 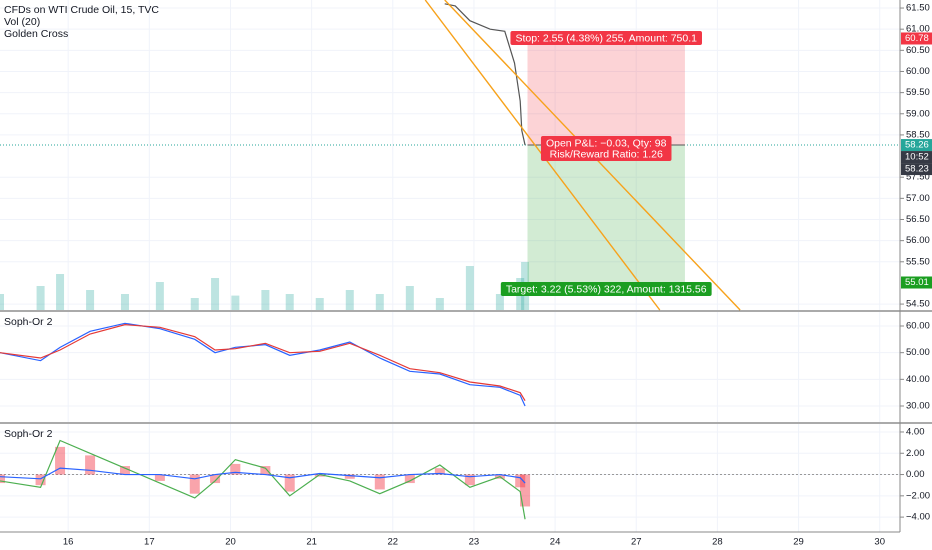 I want to click on x-tick-label: 30, so click(x=879, y=542).